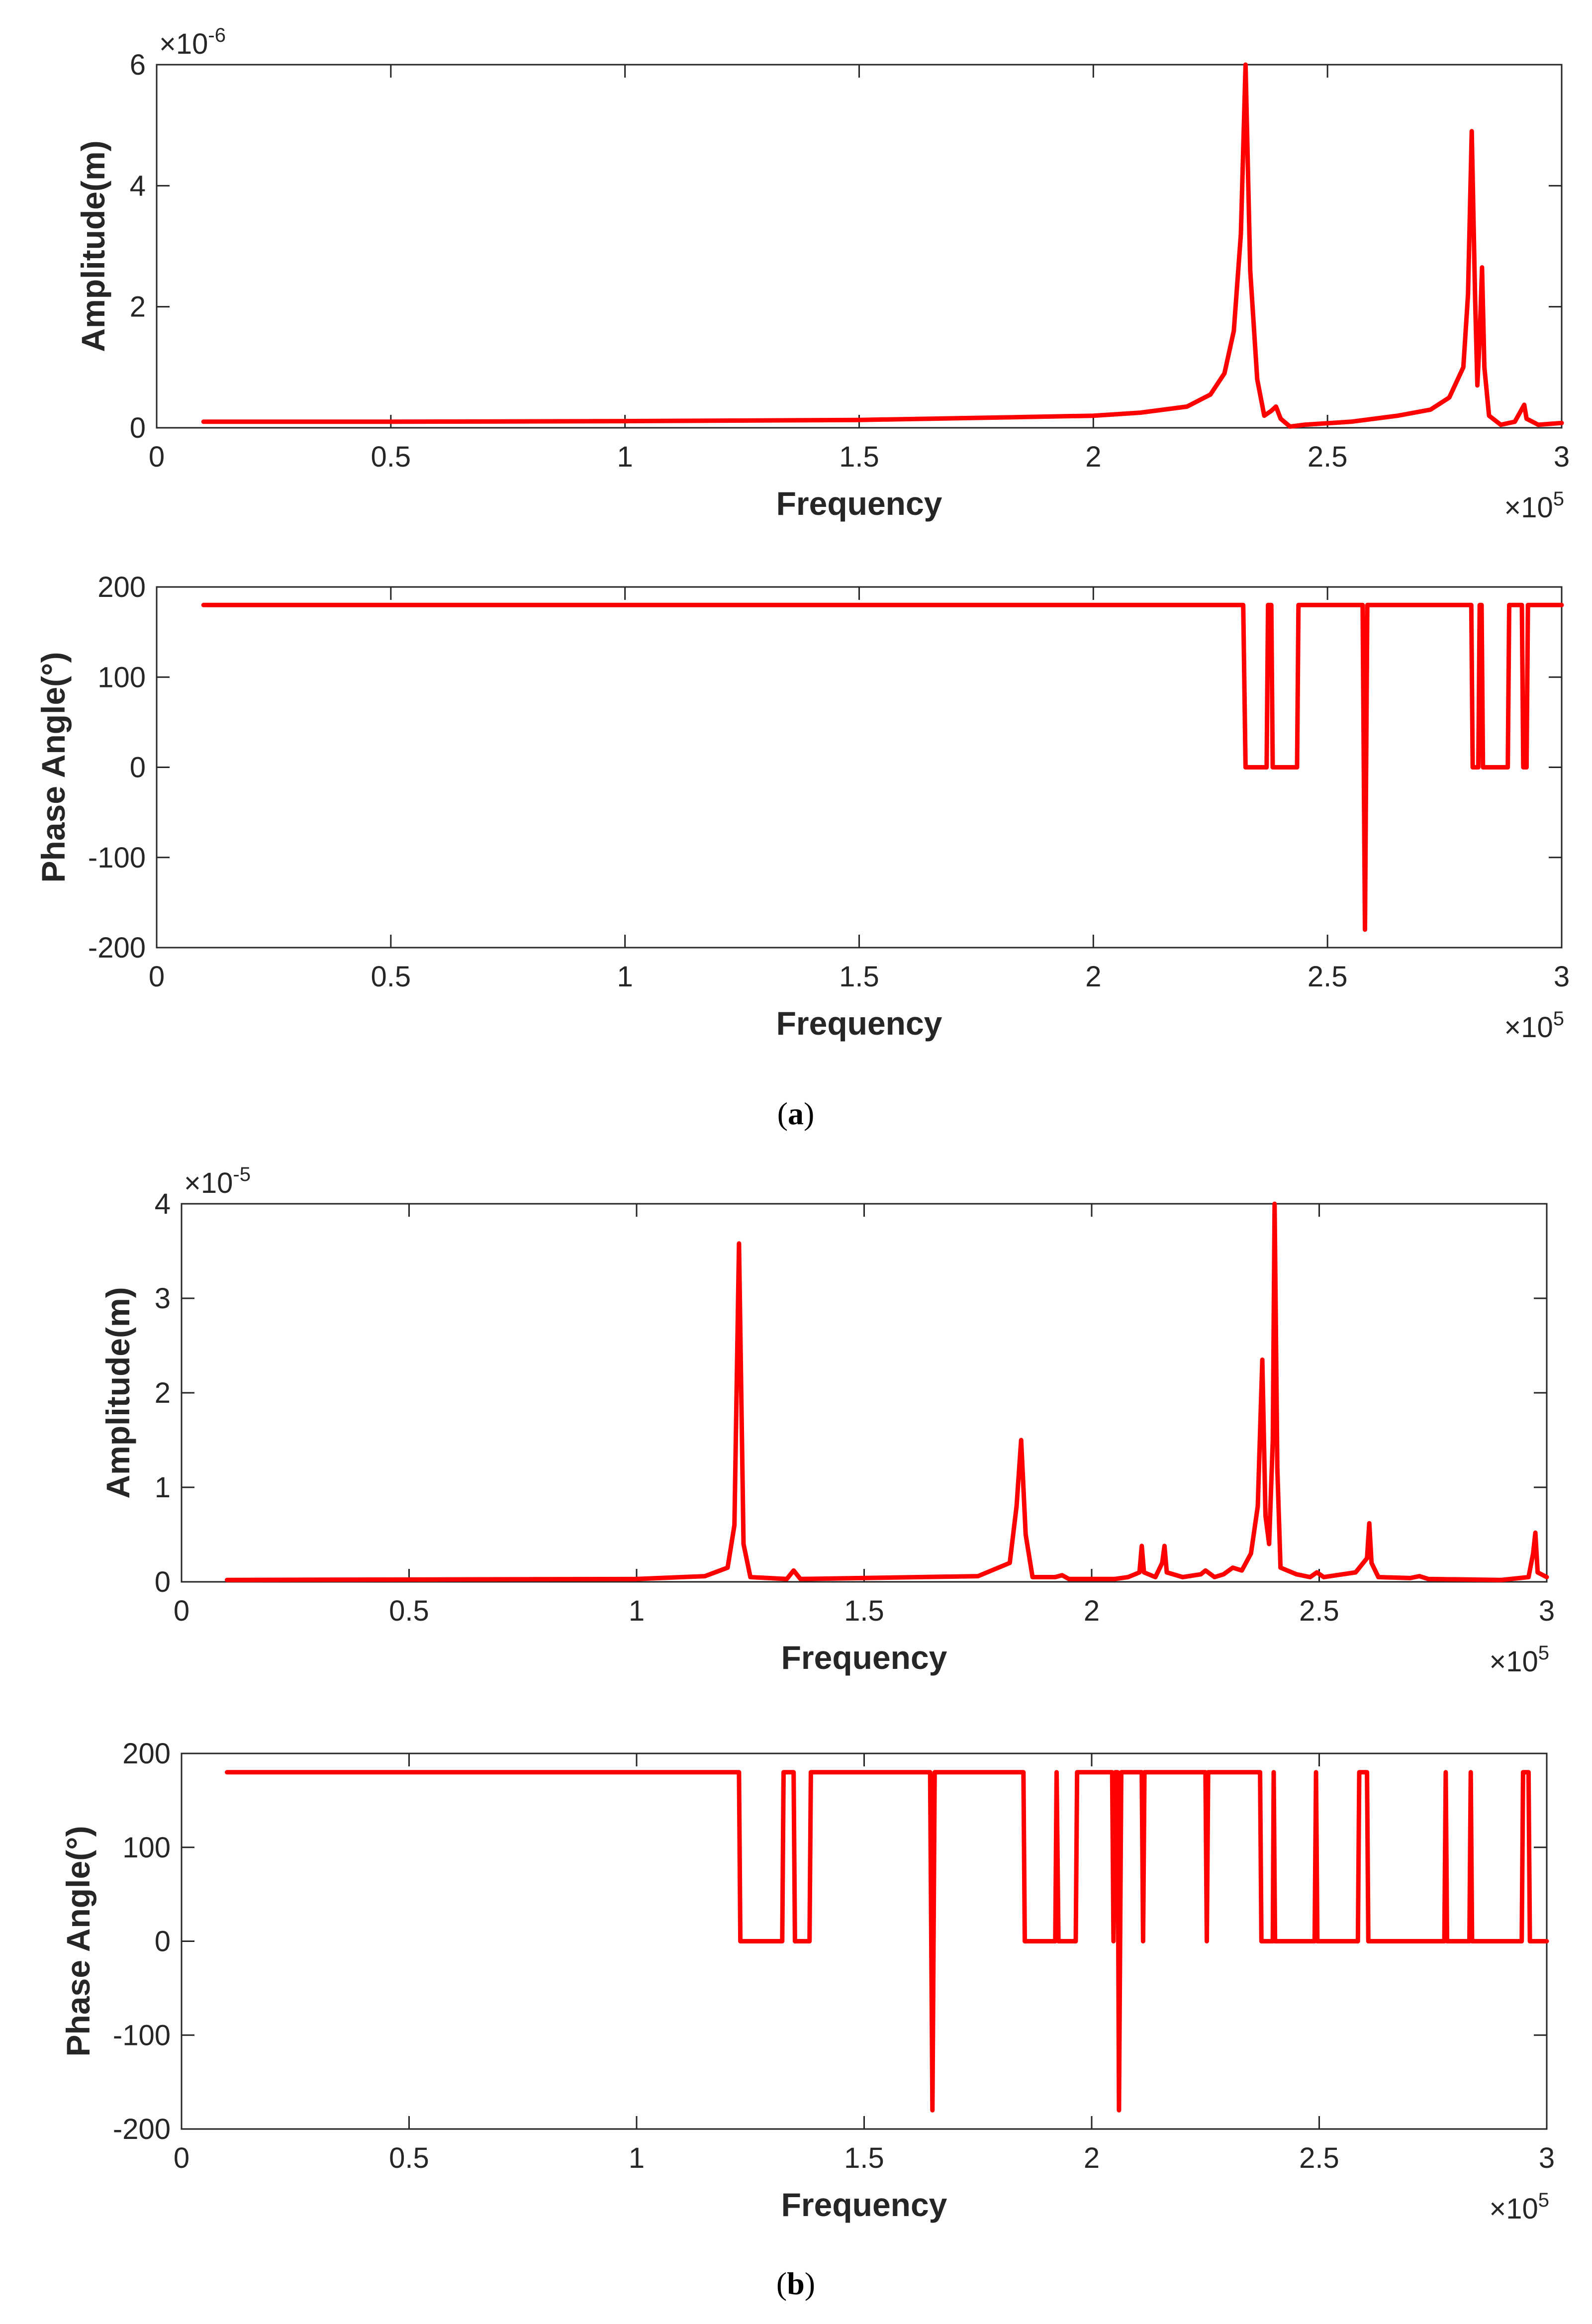 This screenshot has height=2324, width=1592. I want to click on y-exponent-label: ×10⁻⁶, so click(192, 42).